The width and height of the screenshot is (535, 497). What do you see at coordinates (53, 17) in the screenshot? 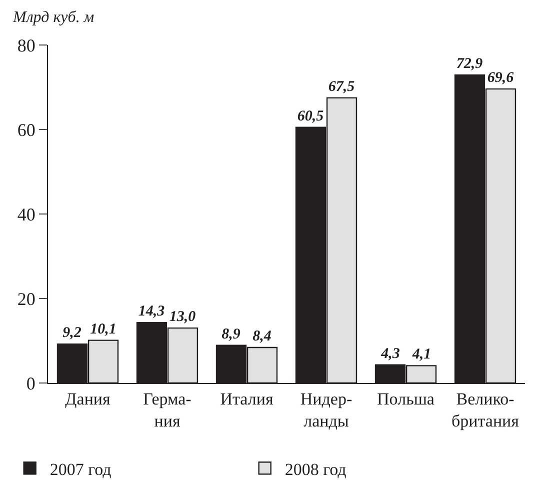
I see `y-axis-title: Млрд куб. м` at bounding box center [53, 17].